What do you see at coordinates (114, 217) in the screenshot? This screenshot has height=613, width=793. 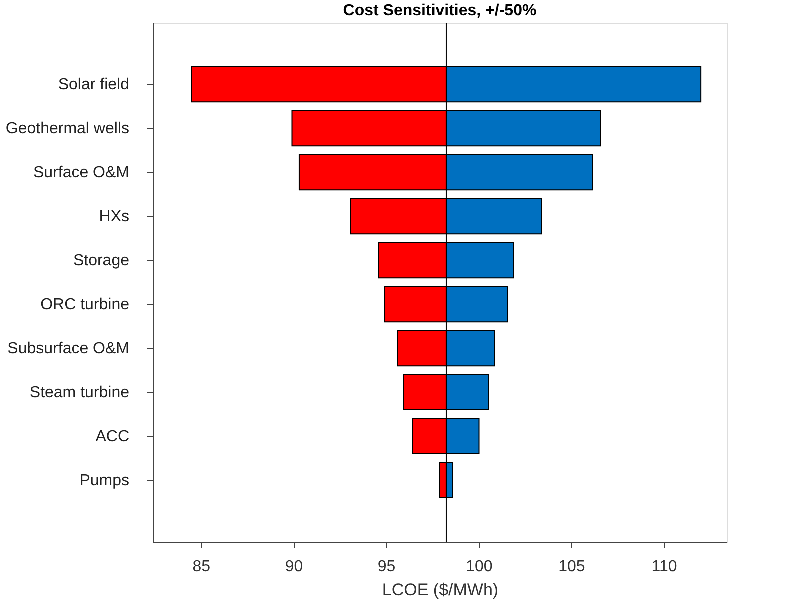 I see `y-tick-label: HXs` at bounding box center [114, 217].